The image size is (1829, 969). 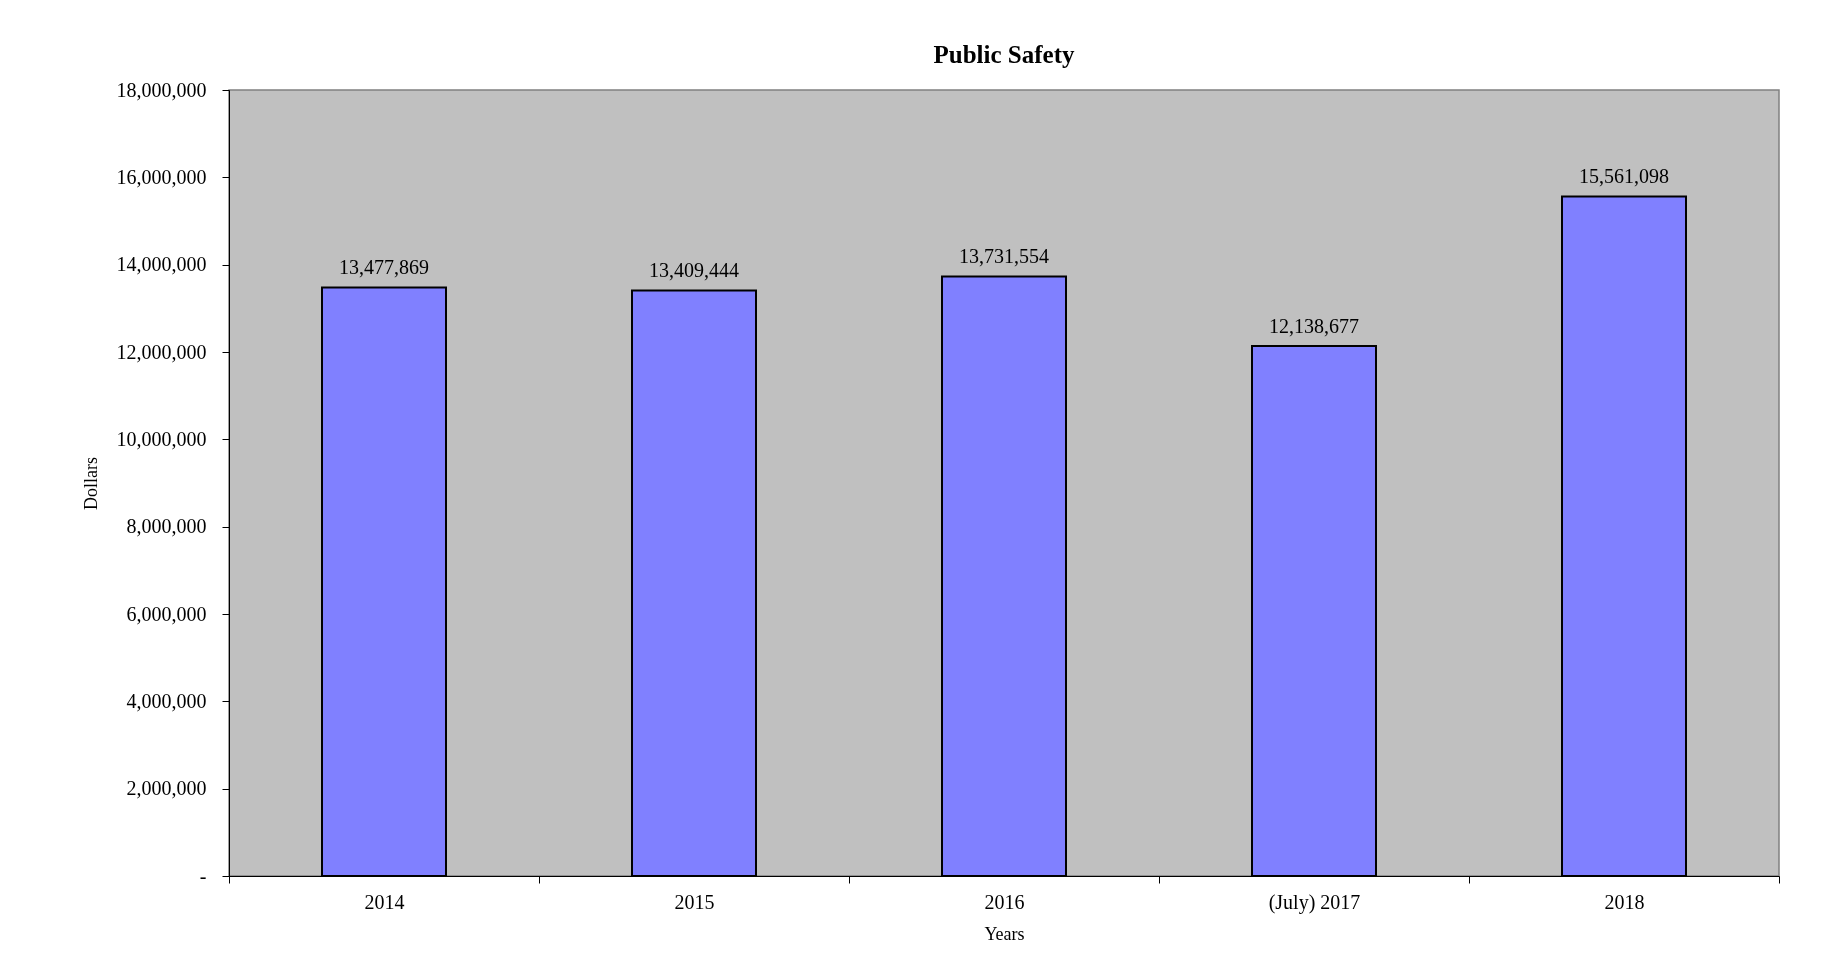 What do you see at coordinates (1004, 54) in the screenshot?
I see `chart-title: Public Safety` at bounding box center [1004, 54].